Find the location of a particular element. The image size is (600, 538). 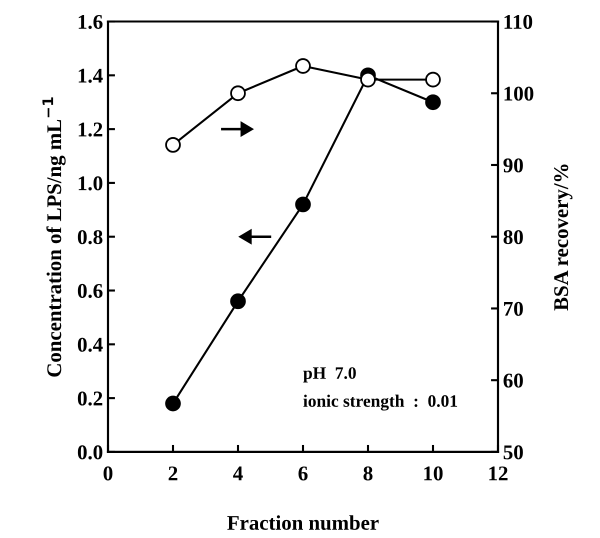

x-tick-label: 12 is located at coordinates (498, 473).